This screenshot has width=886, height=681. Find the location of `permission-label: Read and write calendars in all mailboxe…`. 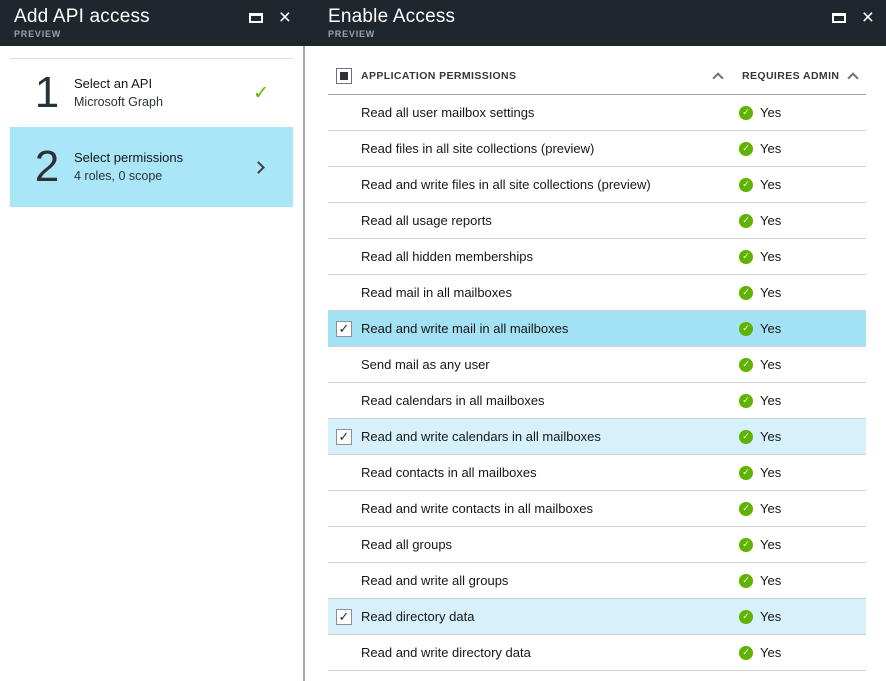

permission-label: Read and write calendars in all mailboxe… is located at coordinates (481, 436).